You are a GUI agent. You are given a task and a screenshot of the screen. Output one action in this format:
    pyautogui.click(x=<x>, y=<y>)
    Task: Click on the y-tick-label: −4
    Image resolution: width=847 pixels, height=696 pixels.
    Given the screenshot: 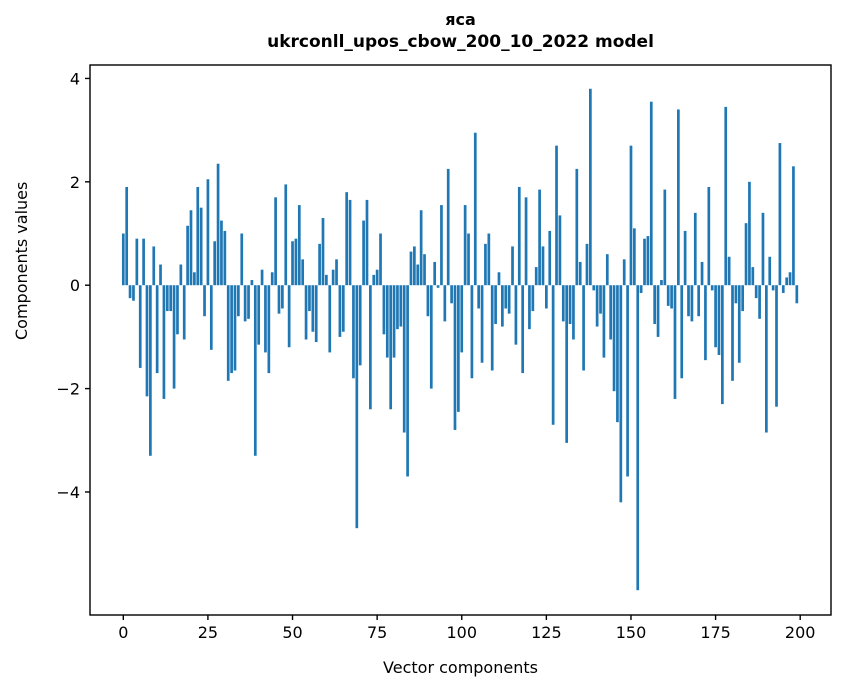 What is the action you would take?
    pyautogui.click(x=68, y=492)
    